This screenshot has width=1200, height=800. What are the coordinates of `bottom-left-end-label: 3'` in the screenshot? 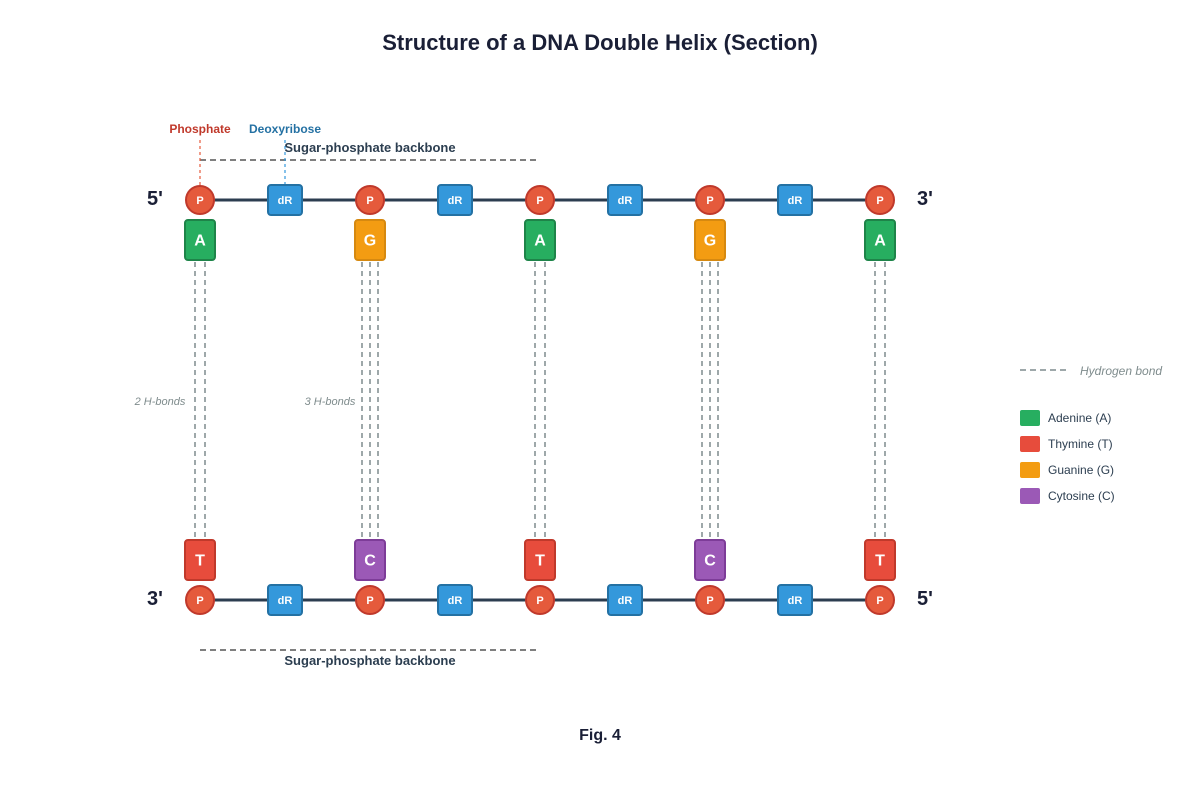 It's located at (155, 599).